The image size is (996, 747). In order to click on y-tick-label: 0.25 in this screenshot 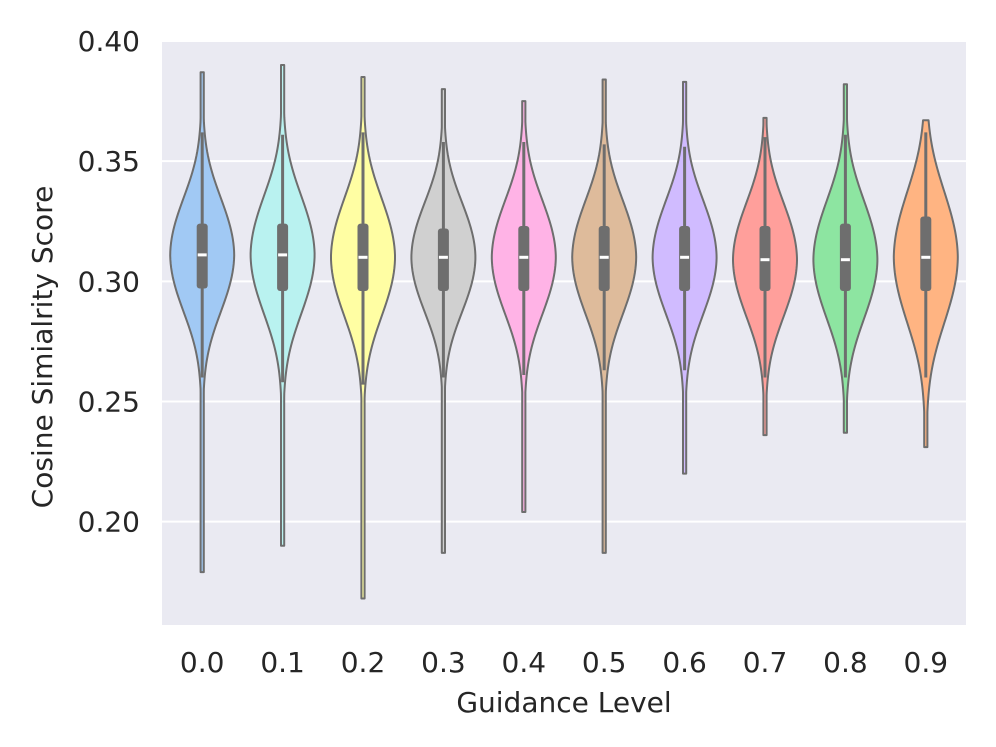, I will do `click(109, 401)`.